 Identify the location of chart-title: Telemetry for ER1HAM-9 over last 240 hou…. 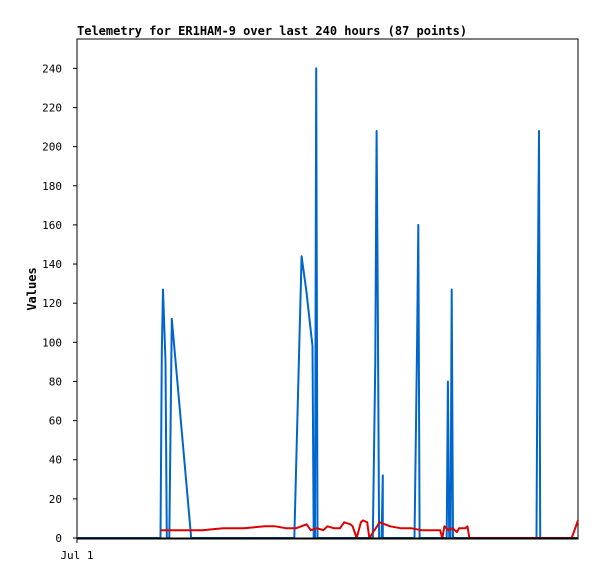
(272, 31).